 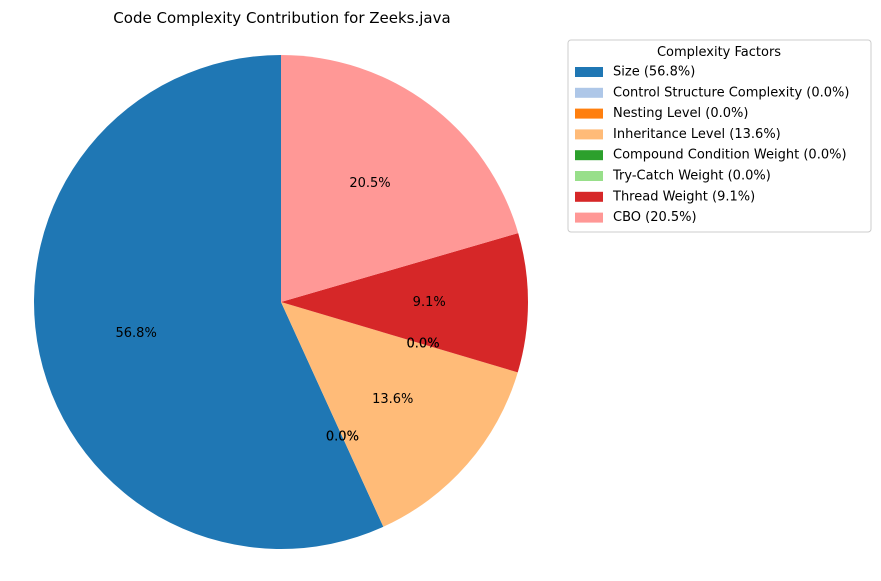 I want to click on legend-swatch-thread-weight, so click(x=589, y=196).